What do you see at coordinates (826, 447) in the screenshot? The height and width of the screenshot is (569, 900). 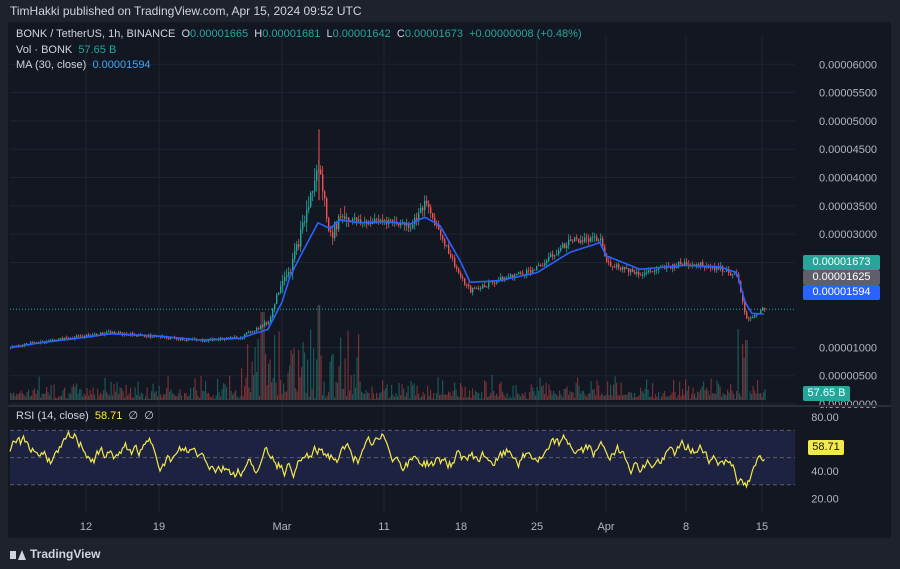 I see `rsi-tag: 58.71` at bounding box center [826, 447].